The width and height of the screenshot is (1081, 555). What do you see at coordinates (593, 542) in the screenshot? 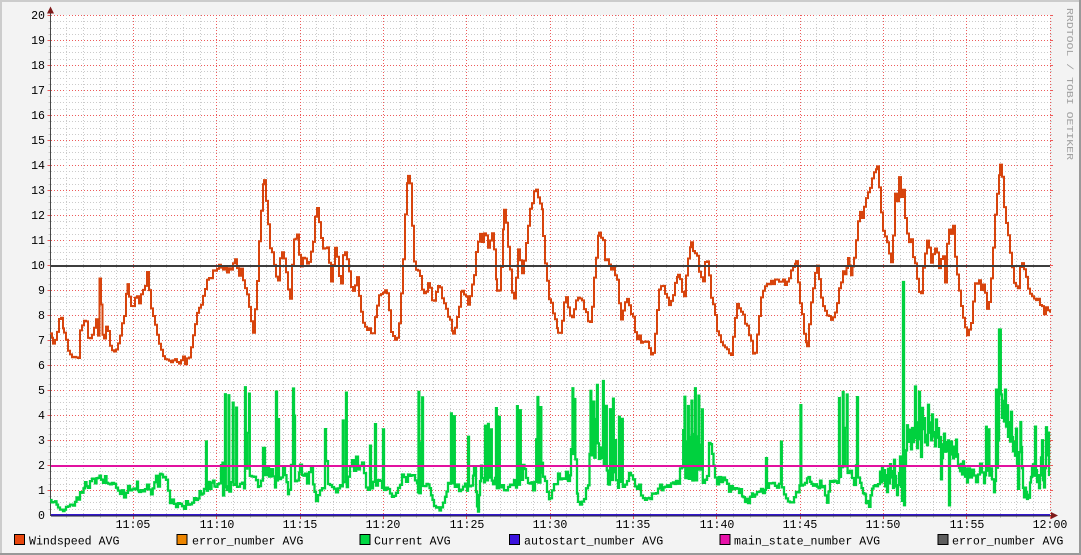
I see `svg-text: autostart_number AVG` at bounding box center [593, 542].